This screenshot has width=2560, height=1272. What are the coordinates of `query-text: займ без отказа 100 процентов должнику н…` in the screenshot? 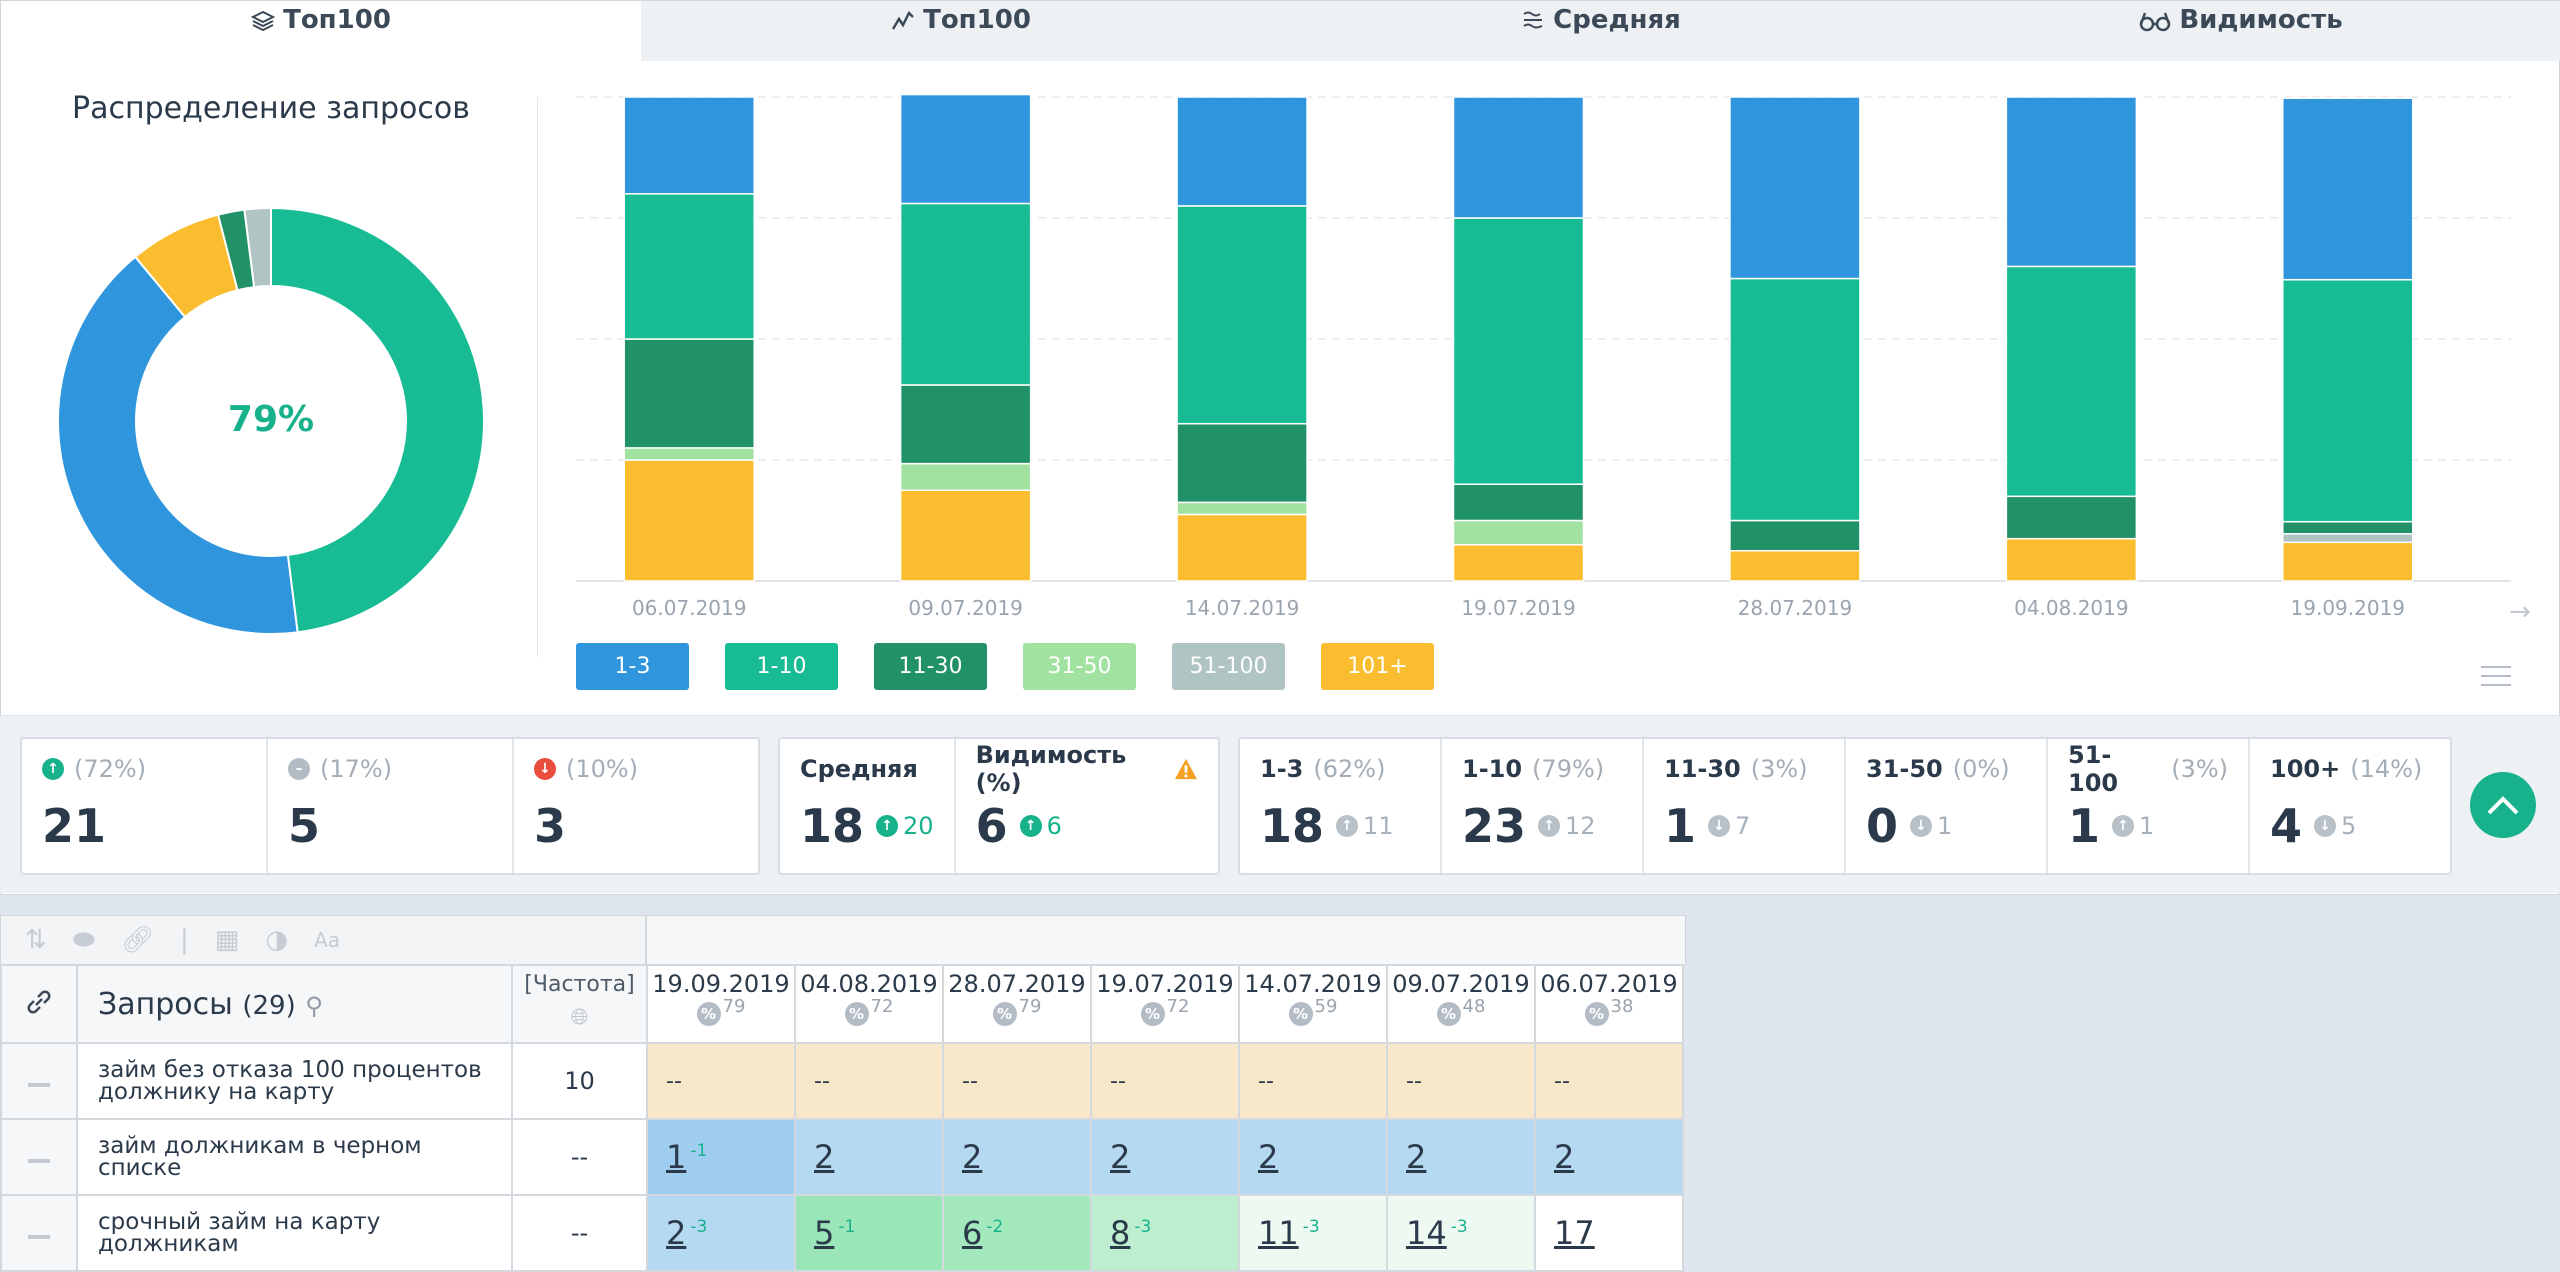 It's located at (294, 1081).